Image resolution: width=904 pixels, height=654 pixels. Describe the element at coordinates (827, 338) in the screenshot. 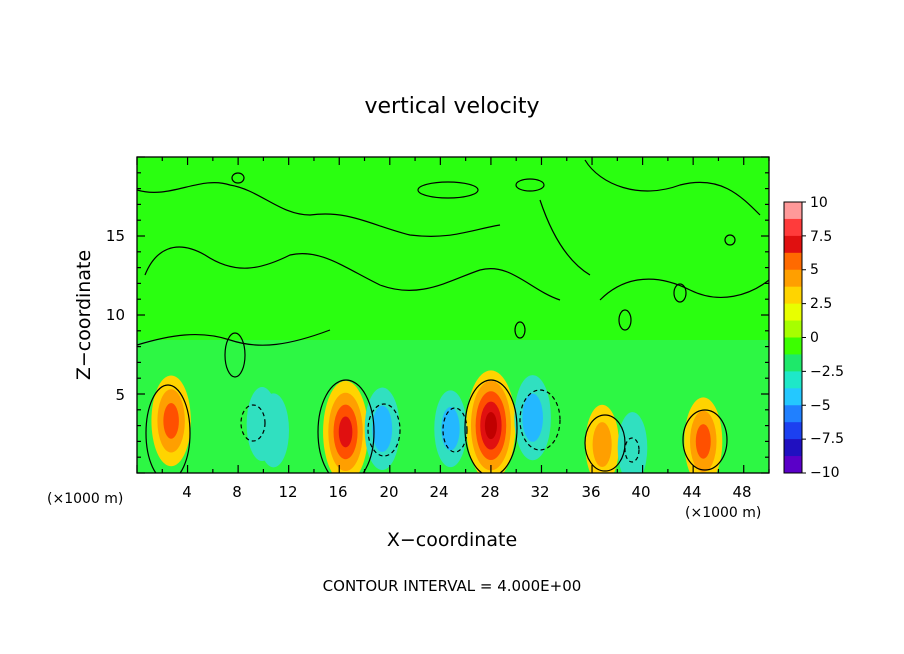

I see `colorbar-labels: 10 7.5 5 2.5 0 −2.5 −5 −7.5 −10` at that location.